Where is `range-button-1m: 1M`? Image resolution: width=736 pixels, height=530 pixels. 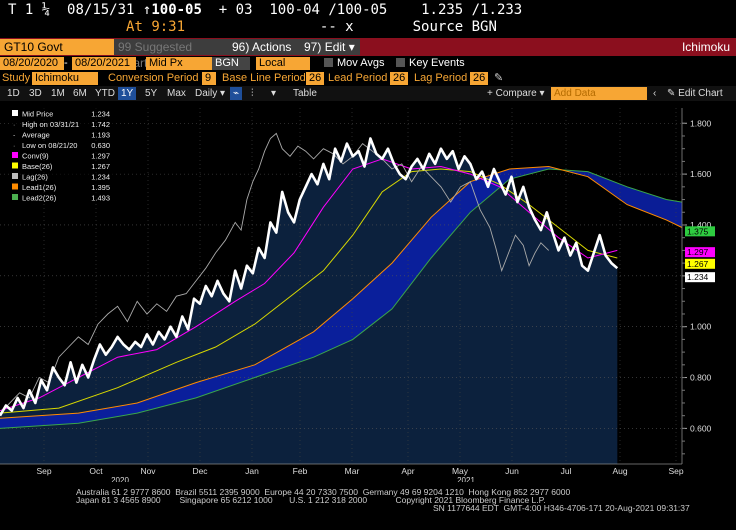
range-button-1m: 1M is located at coordinates (58, 93).